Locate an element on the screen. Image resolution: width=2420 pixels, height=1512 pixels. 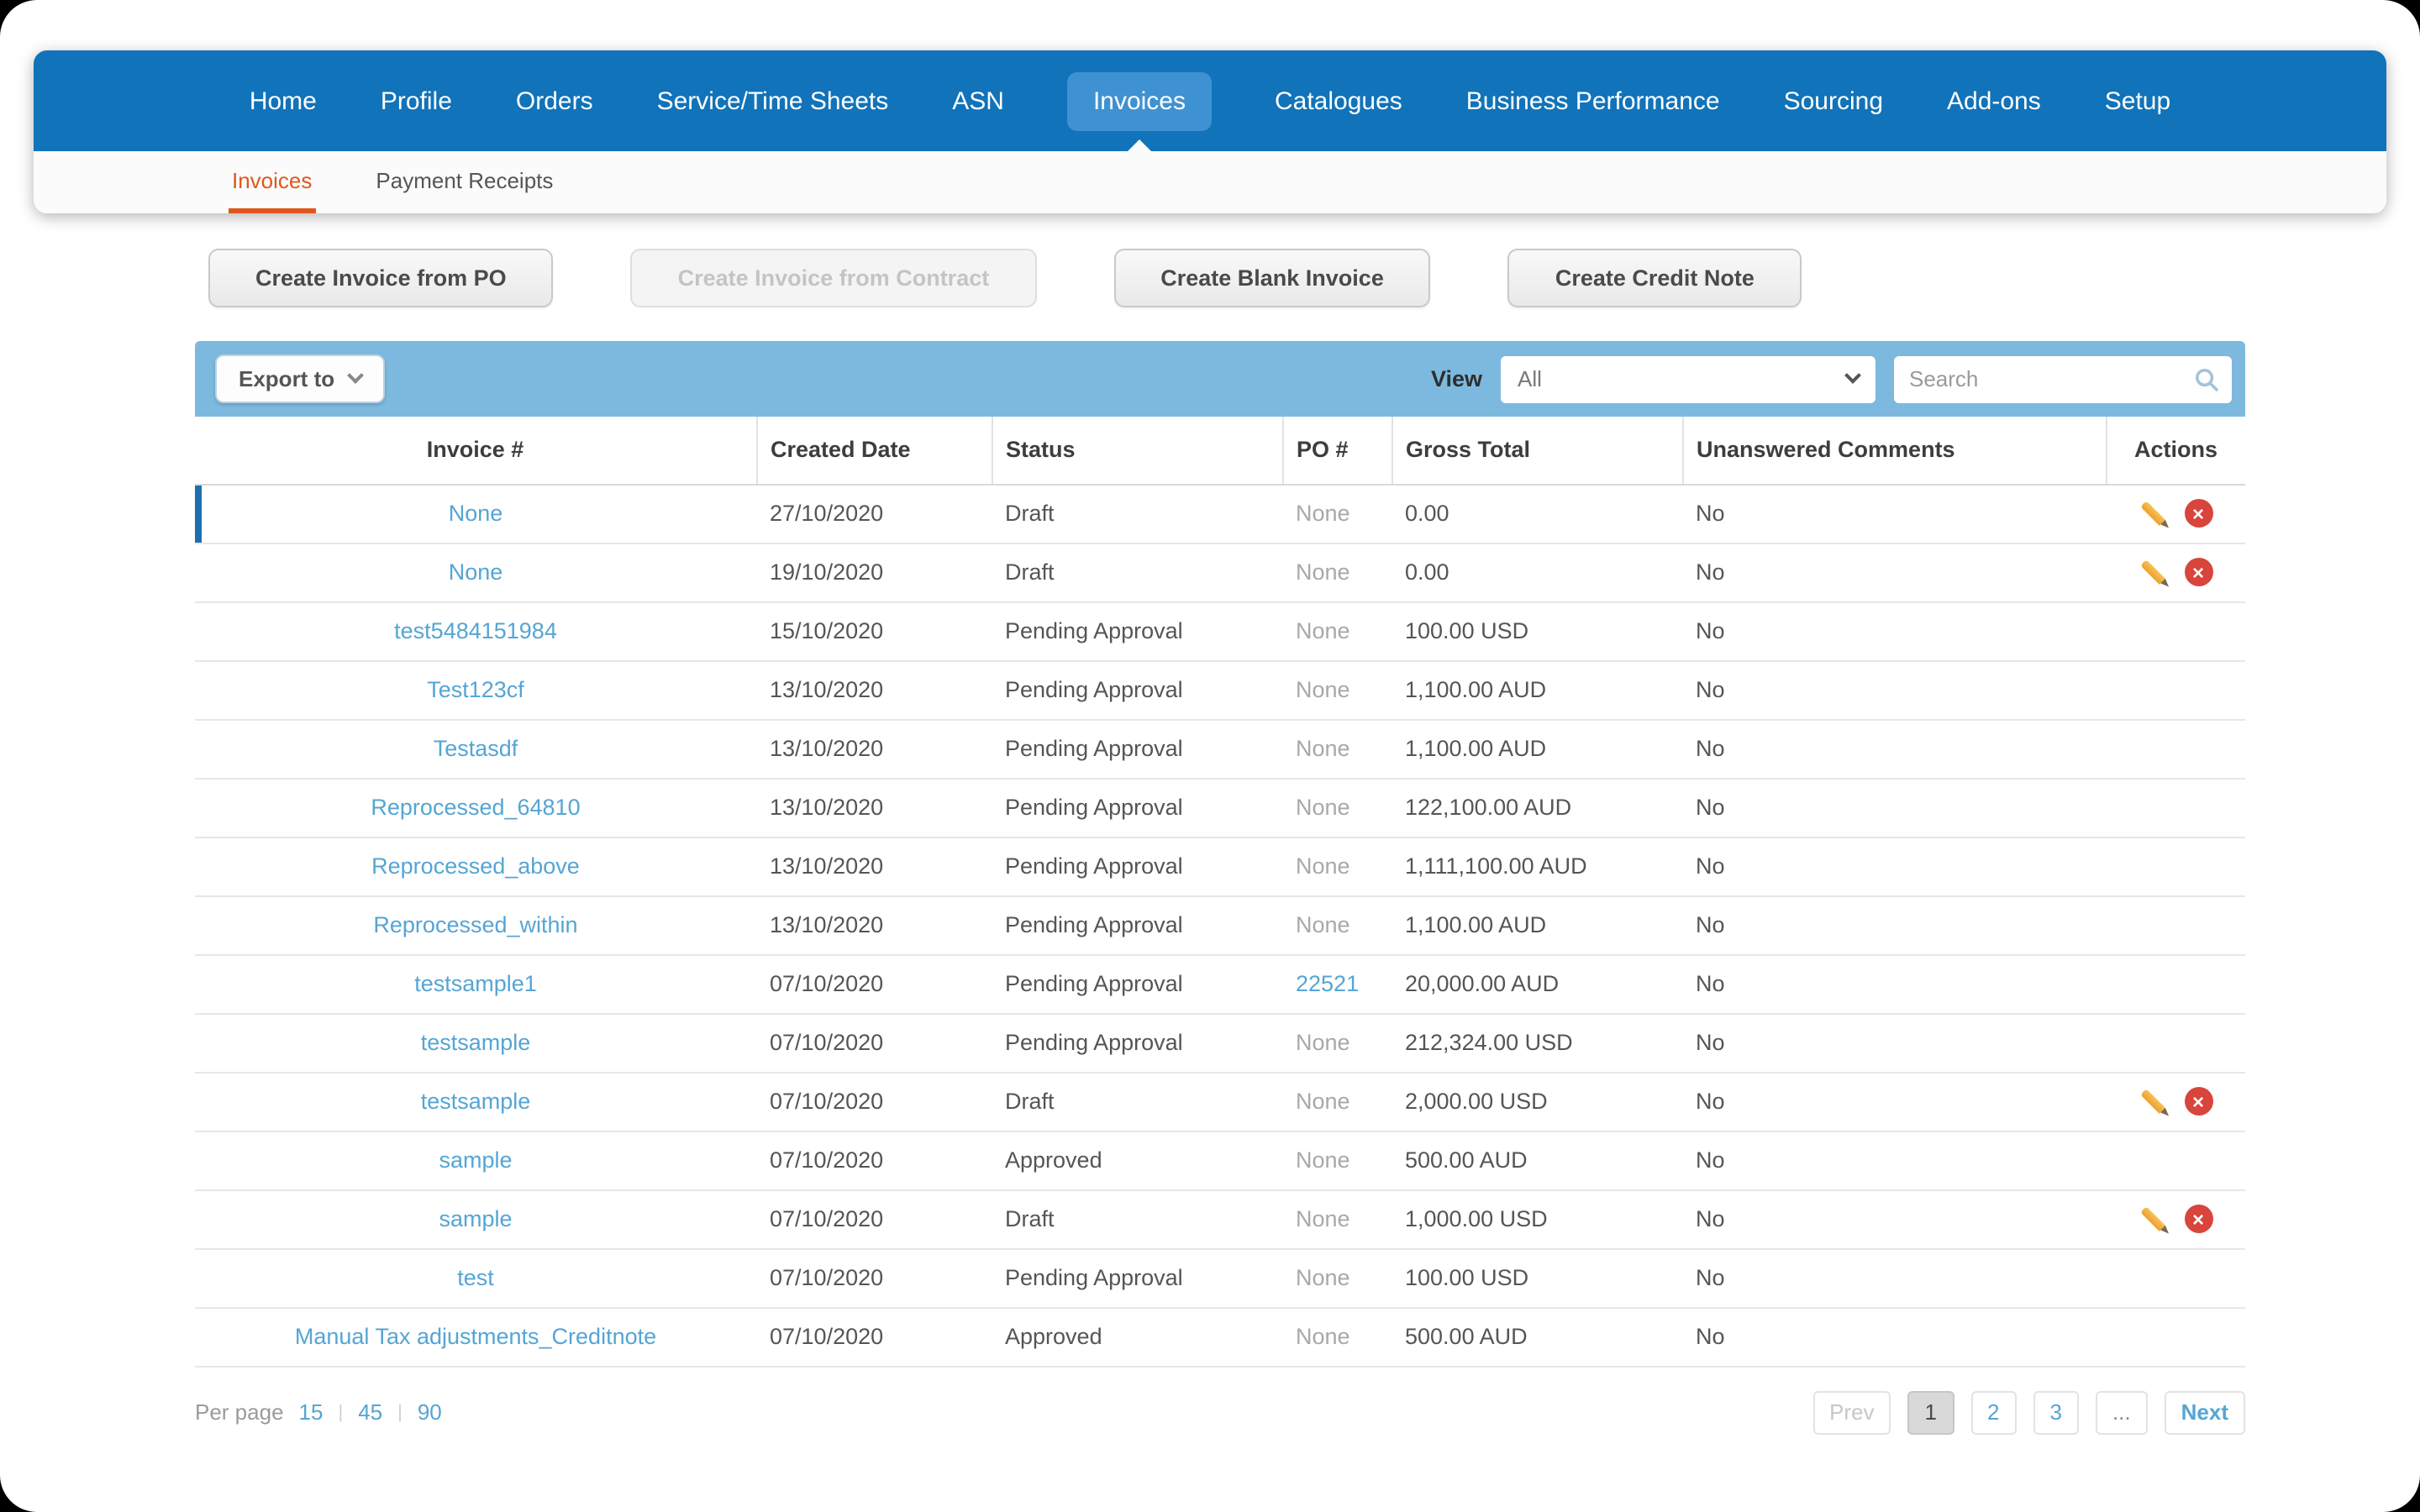
status-cell: Draft is located at coordinates (1137, 1219).